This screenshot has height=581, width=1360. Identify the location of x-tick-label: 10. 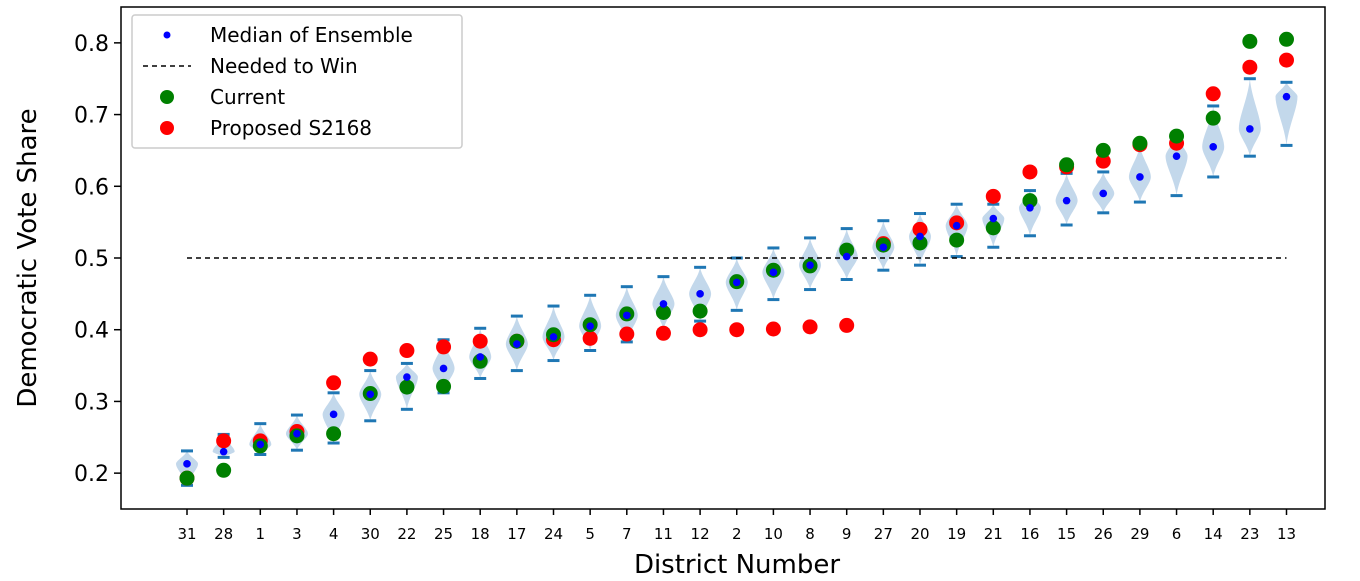
(773, 534).